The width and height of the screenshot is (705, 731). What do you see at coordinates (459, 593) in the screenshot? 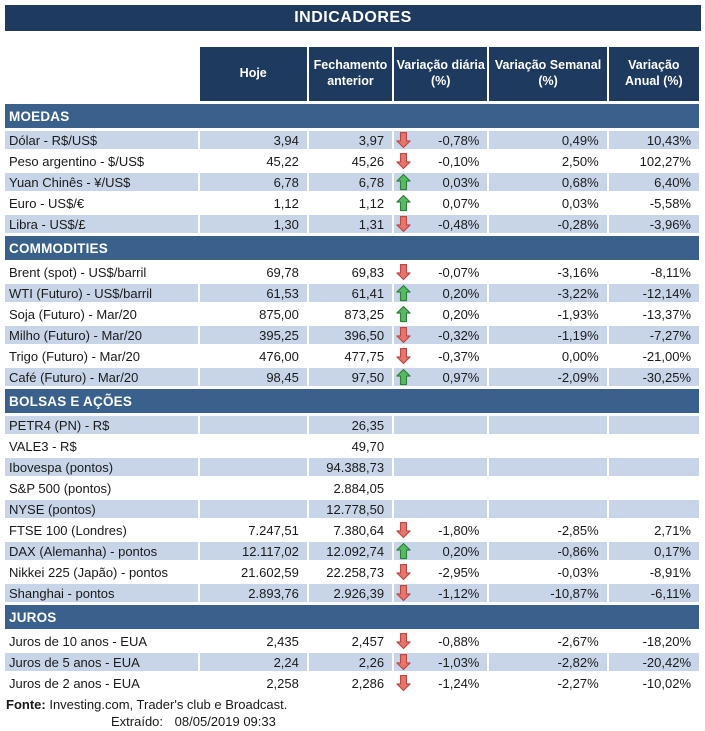
I see `variacao-diaria-value: -1,12%` at bounding box center [459, 593].